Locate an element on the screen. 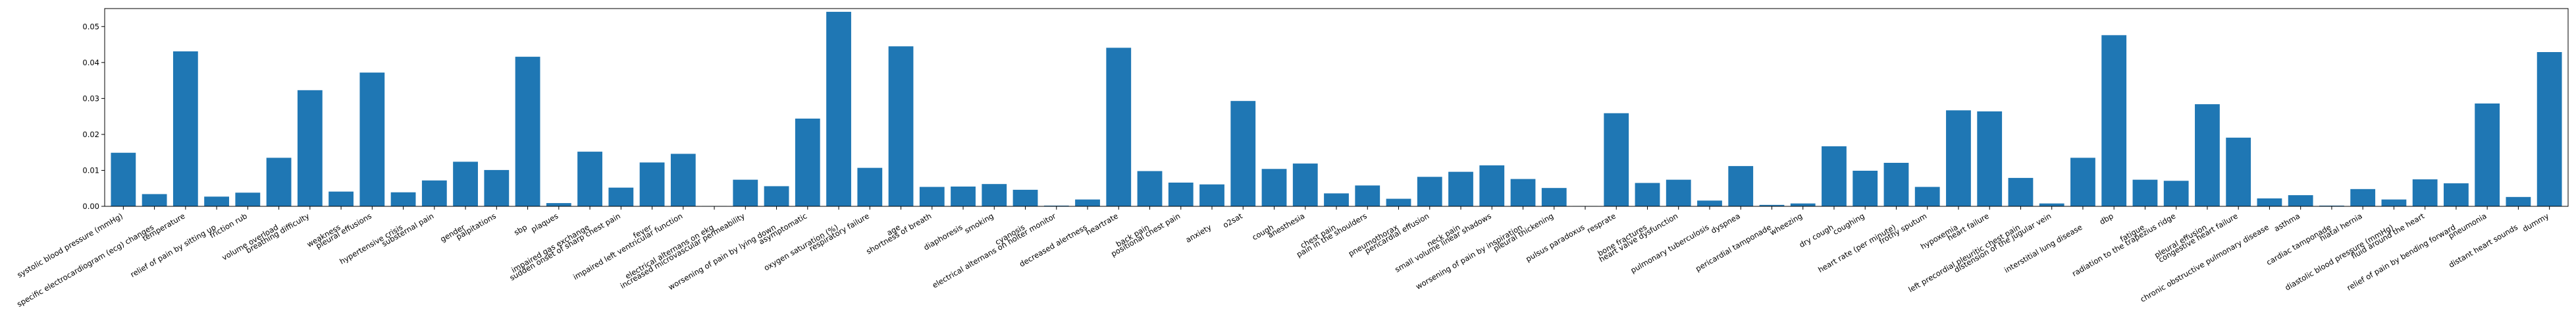  x-tick-label: sudden onset of sharp chest pain is located at coordinates (565, 246).